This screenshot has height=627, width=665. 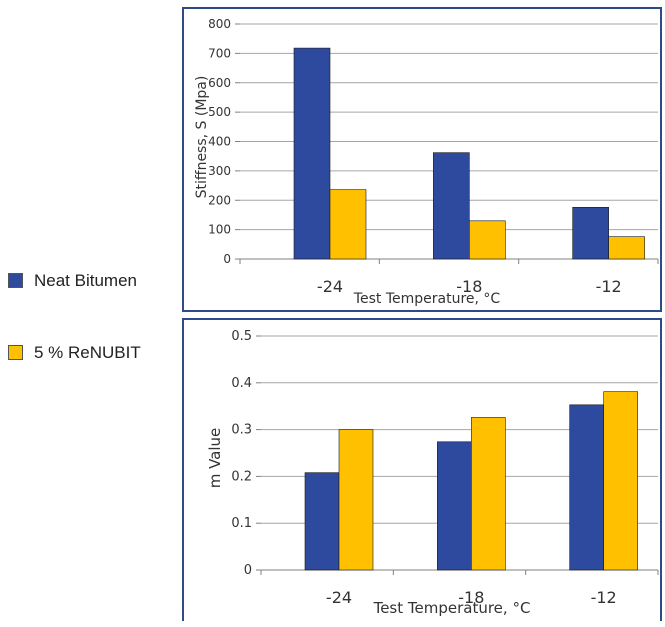 I want to click on y-tick-label-0-4: 0.4, so click(x=241, y=383).